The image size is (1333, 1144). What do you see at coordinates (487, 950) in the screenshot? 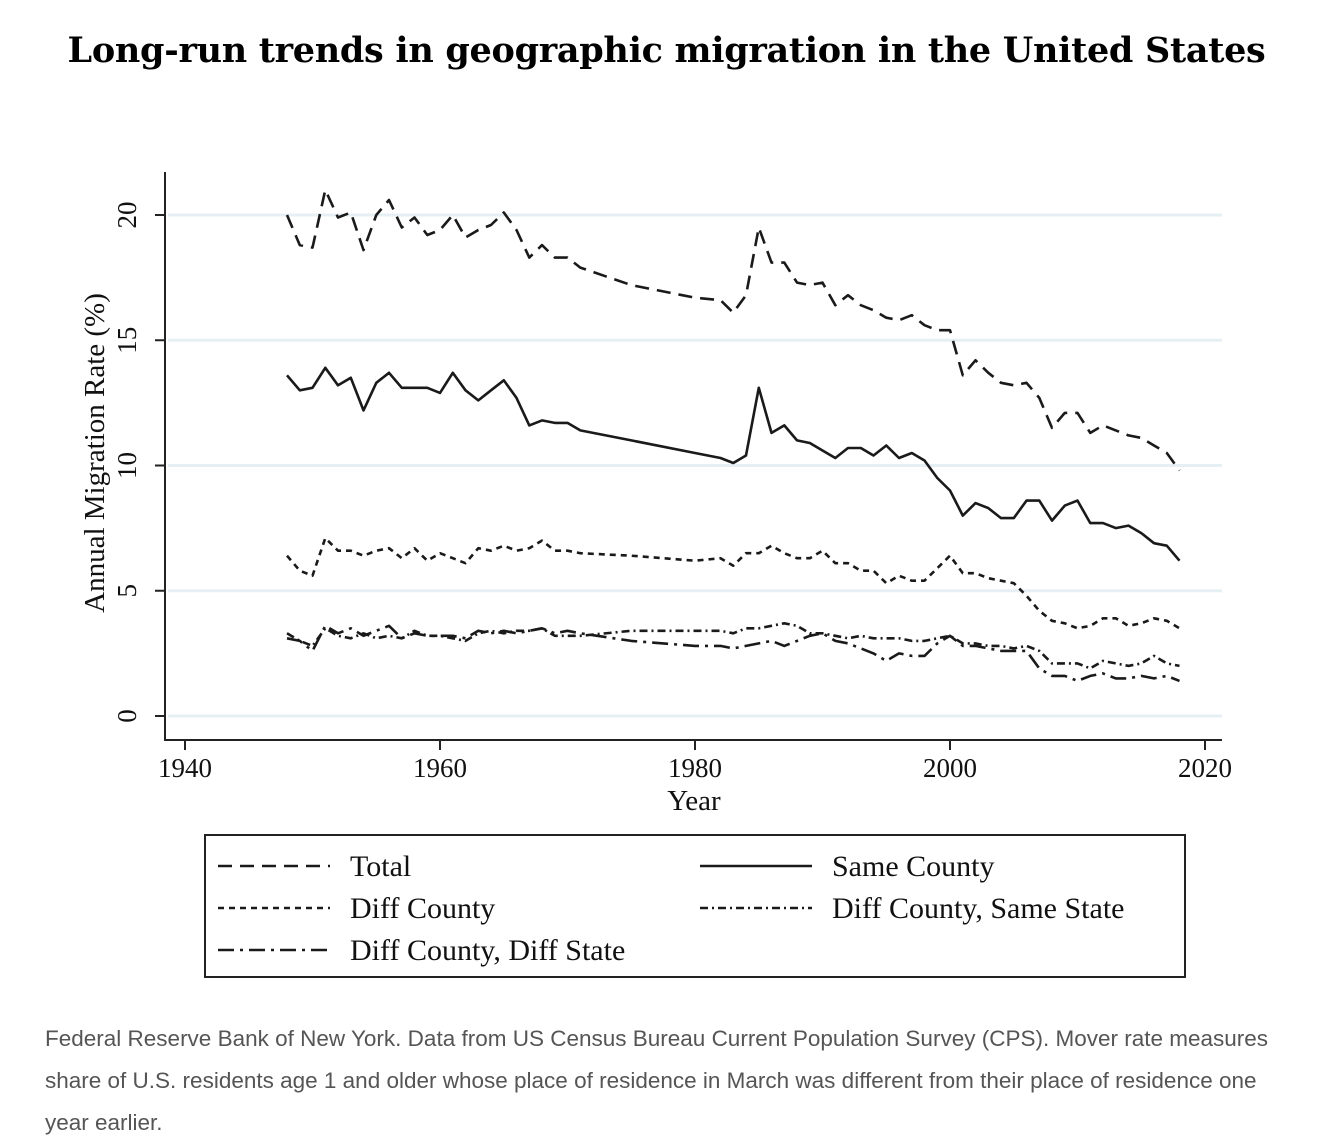
I see `legend-label: Diff County, Diff State` at bounding box center [487, 950].